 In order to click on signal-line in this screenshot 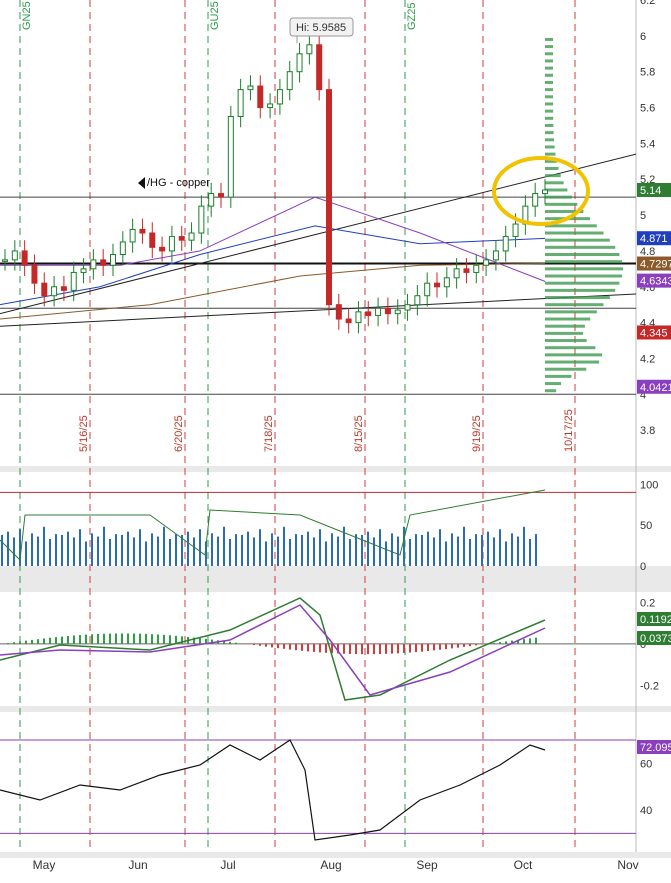, I will do `click(273, 650)`.